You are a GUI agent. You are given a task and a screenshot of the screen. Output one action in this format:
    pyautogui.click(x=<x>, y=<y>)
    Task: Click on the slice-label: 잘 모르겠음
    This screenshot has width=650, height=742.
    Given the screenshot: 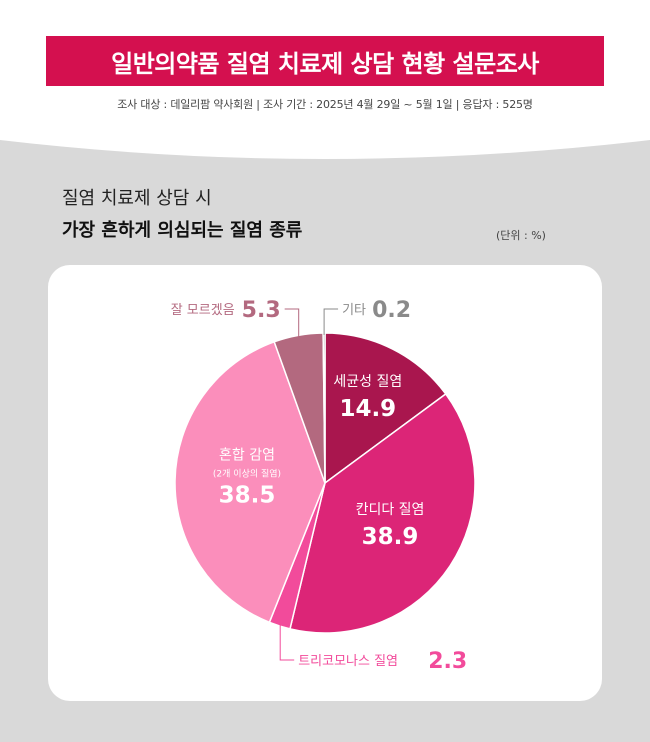 What is the action you would take?
    pyautogui.click(x=203, y=310)
    